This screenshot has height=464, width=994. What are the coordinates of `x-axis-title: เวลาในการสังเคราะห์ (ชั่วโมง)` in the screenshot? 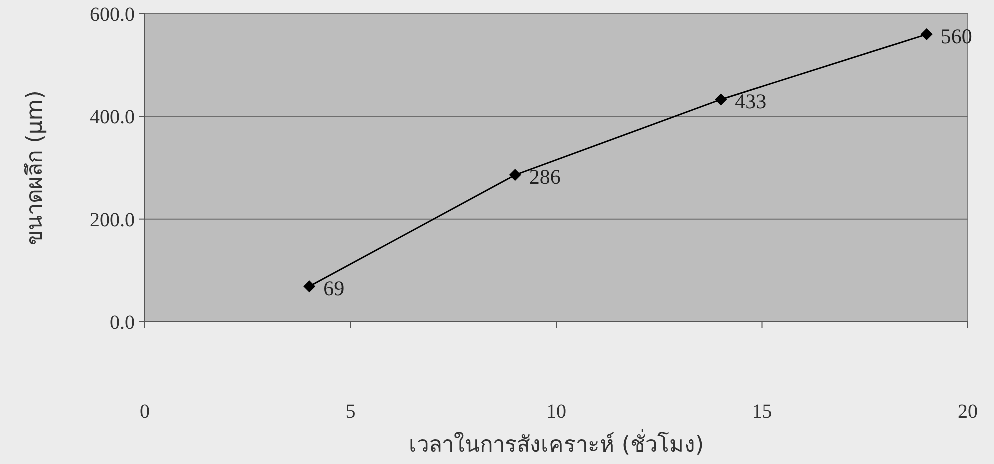 It's located at (556, 443).